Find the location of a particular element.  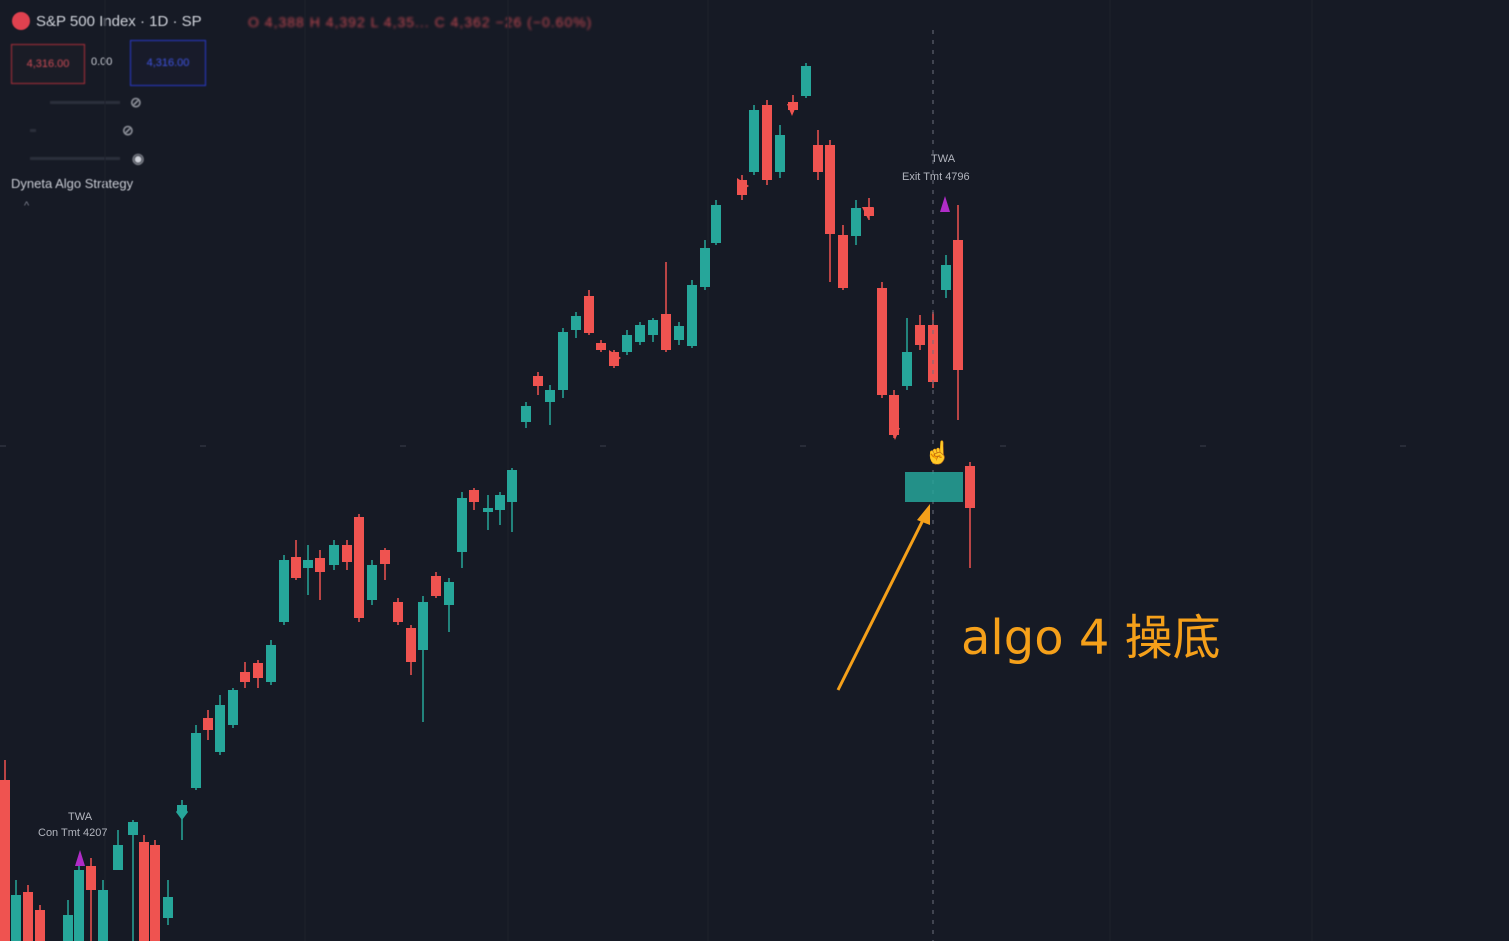

symbol-title: S&P 500 Index · 1D · SP is located at coordinates (107, 21).